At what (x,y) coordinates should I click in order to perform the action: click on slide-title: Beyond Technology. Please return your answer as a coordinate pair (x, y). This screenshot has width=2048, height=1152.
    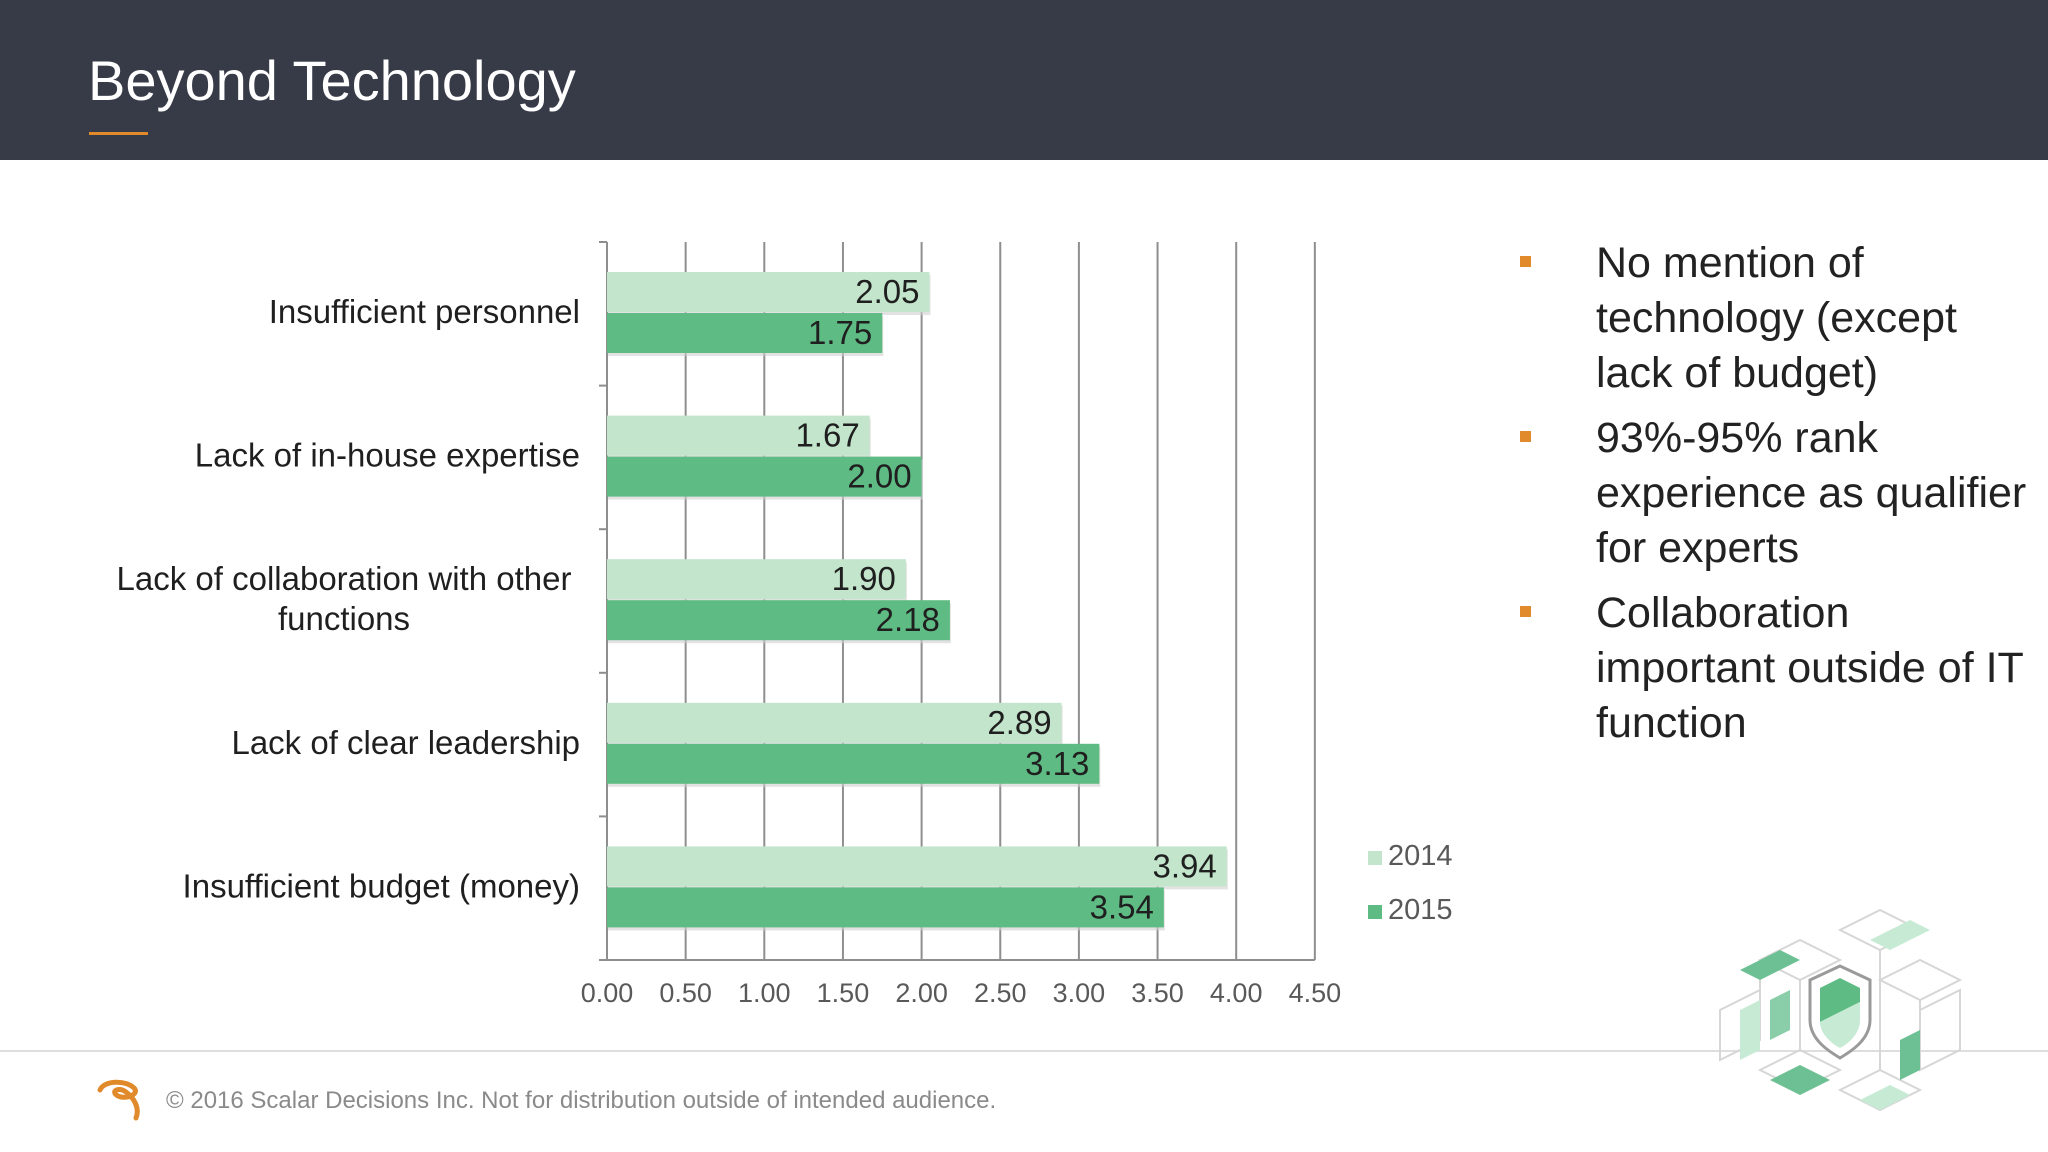
    Looking at the image, I should click on (332, 80).